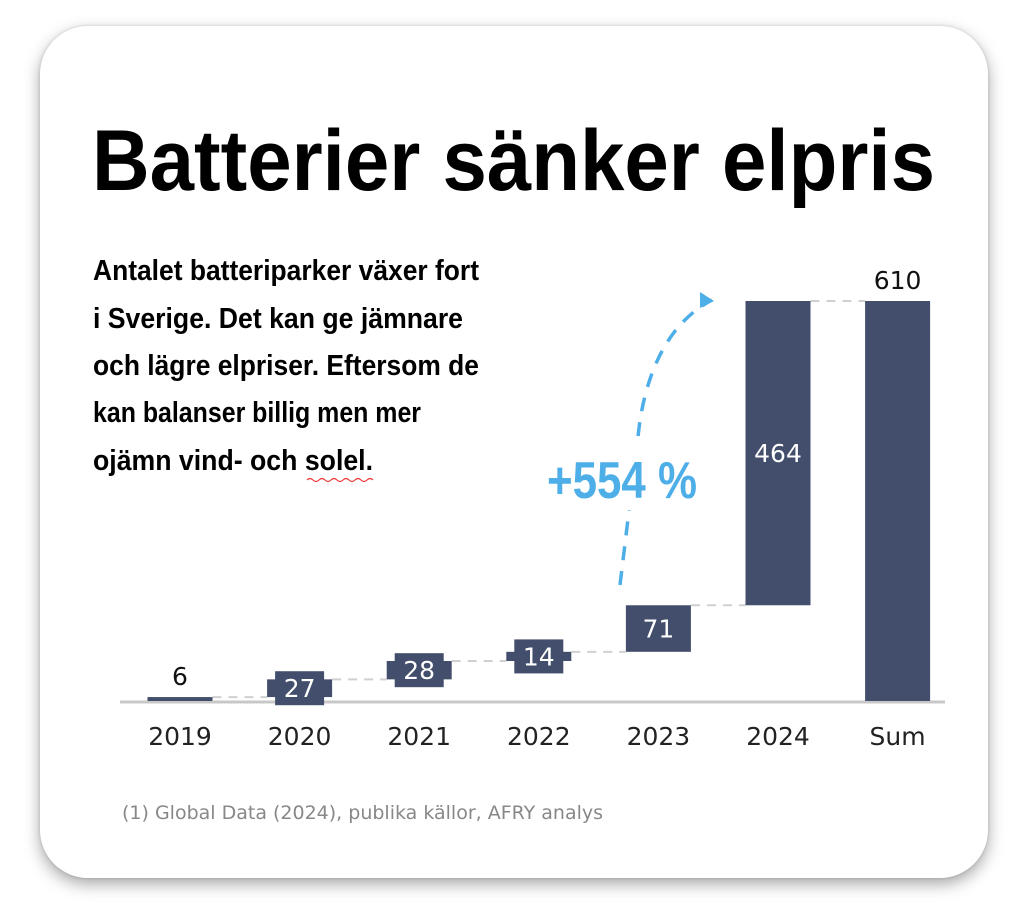  I want to click on paragraph-line: och lägre elpriser. Eftersom de, so click(286, 366).